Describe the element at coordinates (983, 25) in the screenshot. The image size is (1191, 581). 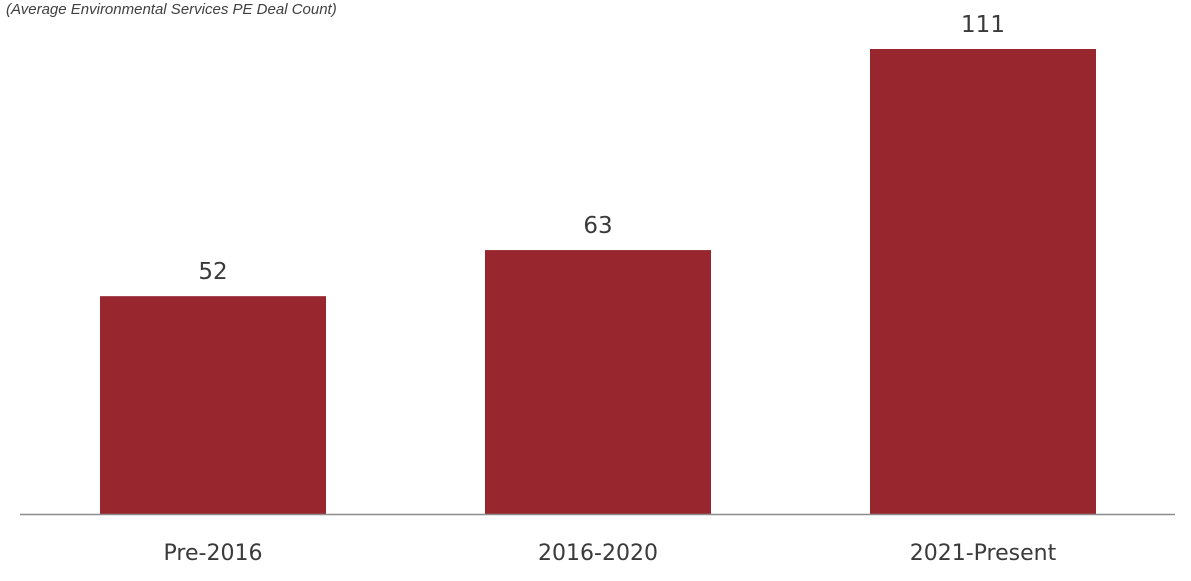
I see `data-label: 111` at that location.